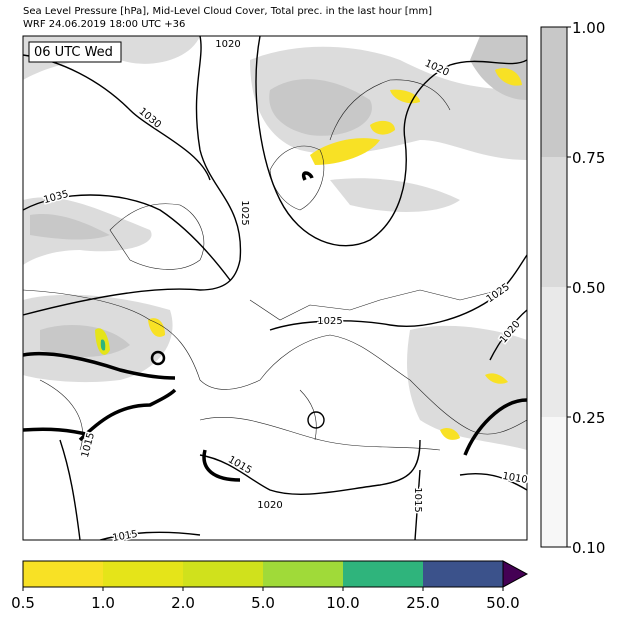 This screenshot has height=621, width=618. What do you see at coordinates (417, 499) in the screenshot?
I see `isobar-label: 1015` at bounding box center [417, 499].